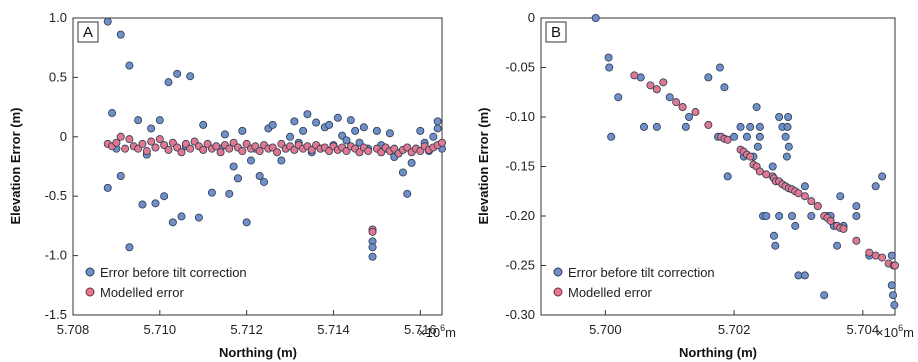 This screenshot has height=362, width=918. Describe the element at coordinates (520, 116) in the screenshot. I see `y-tick-label-b: -0.10` at that location.